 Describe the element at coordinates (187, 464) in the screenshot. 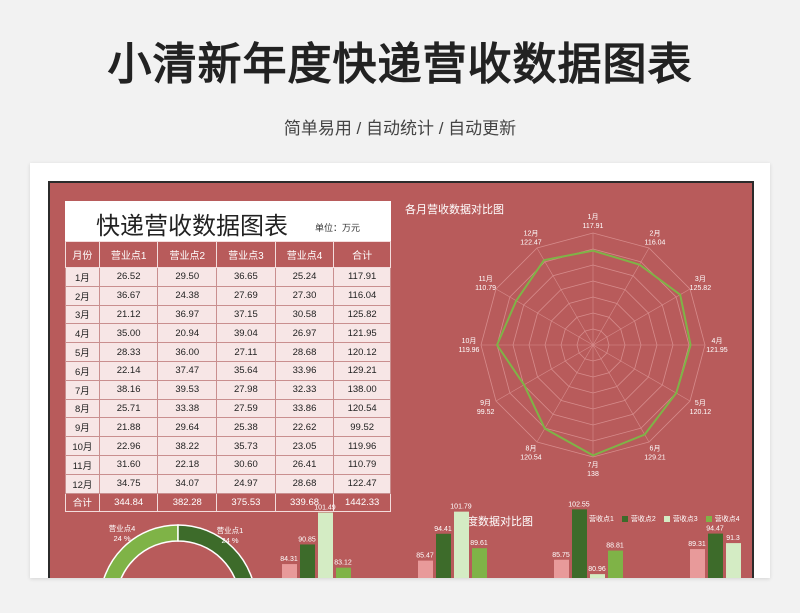

I see `value-cell: 22.18` at that location.